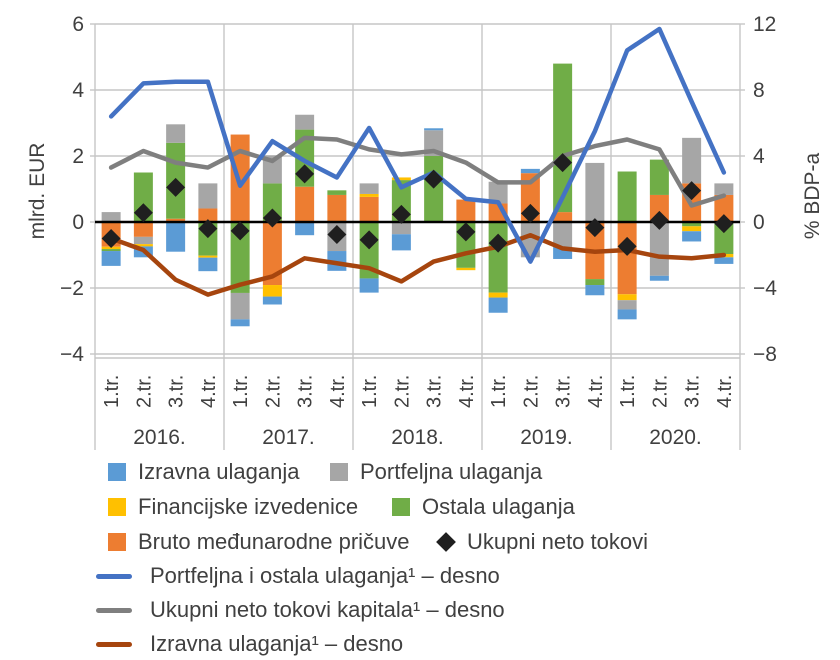 This screenshot has height=660, width=840. I want to click on legend-item-izravna-ulaganja: Izravna ulaganja, so click(219, 472).